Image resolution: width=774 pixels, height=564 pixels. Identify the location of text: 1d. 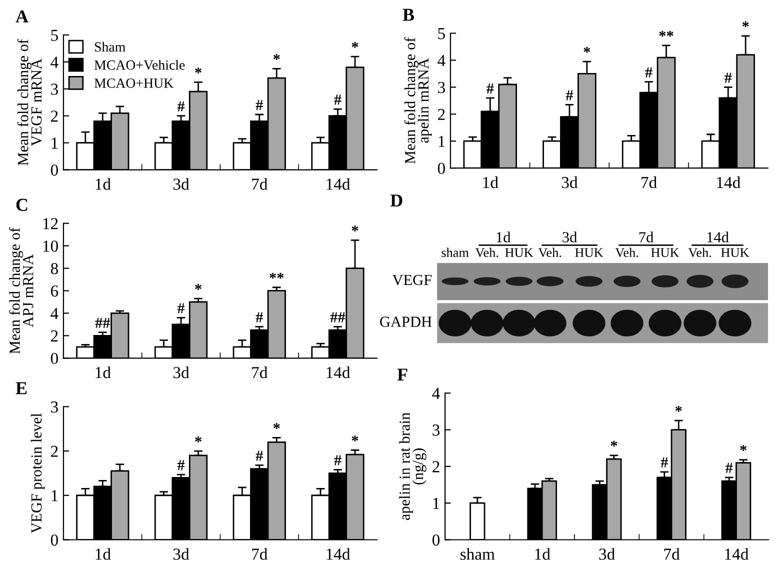
(503, 237).